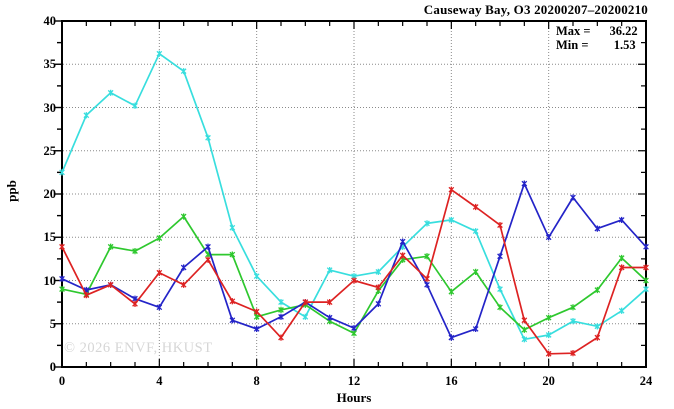  What do you see at coordinates (597, 45) in the screenshot?
I see `stat-row: Min = 1.53` at bounding box center [597, 45].